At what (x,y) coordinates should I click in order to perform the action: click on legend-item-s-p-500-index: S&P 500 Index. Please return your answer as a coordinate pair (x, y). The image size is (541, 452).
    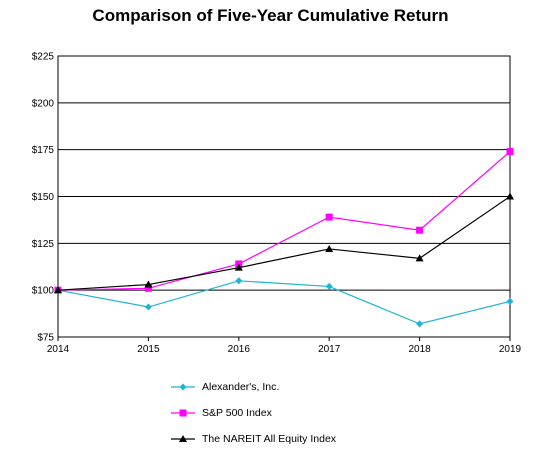
    Looking at the image, I should click on (340, 413).